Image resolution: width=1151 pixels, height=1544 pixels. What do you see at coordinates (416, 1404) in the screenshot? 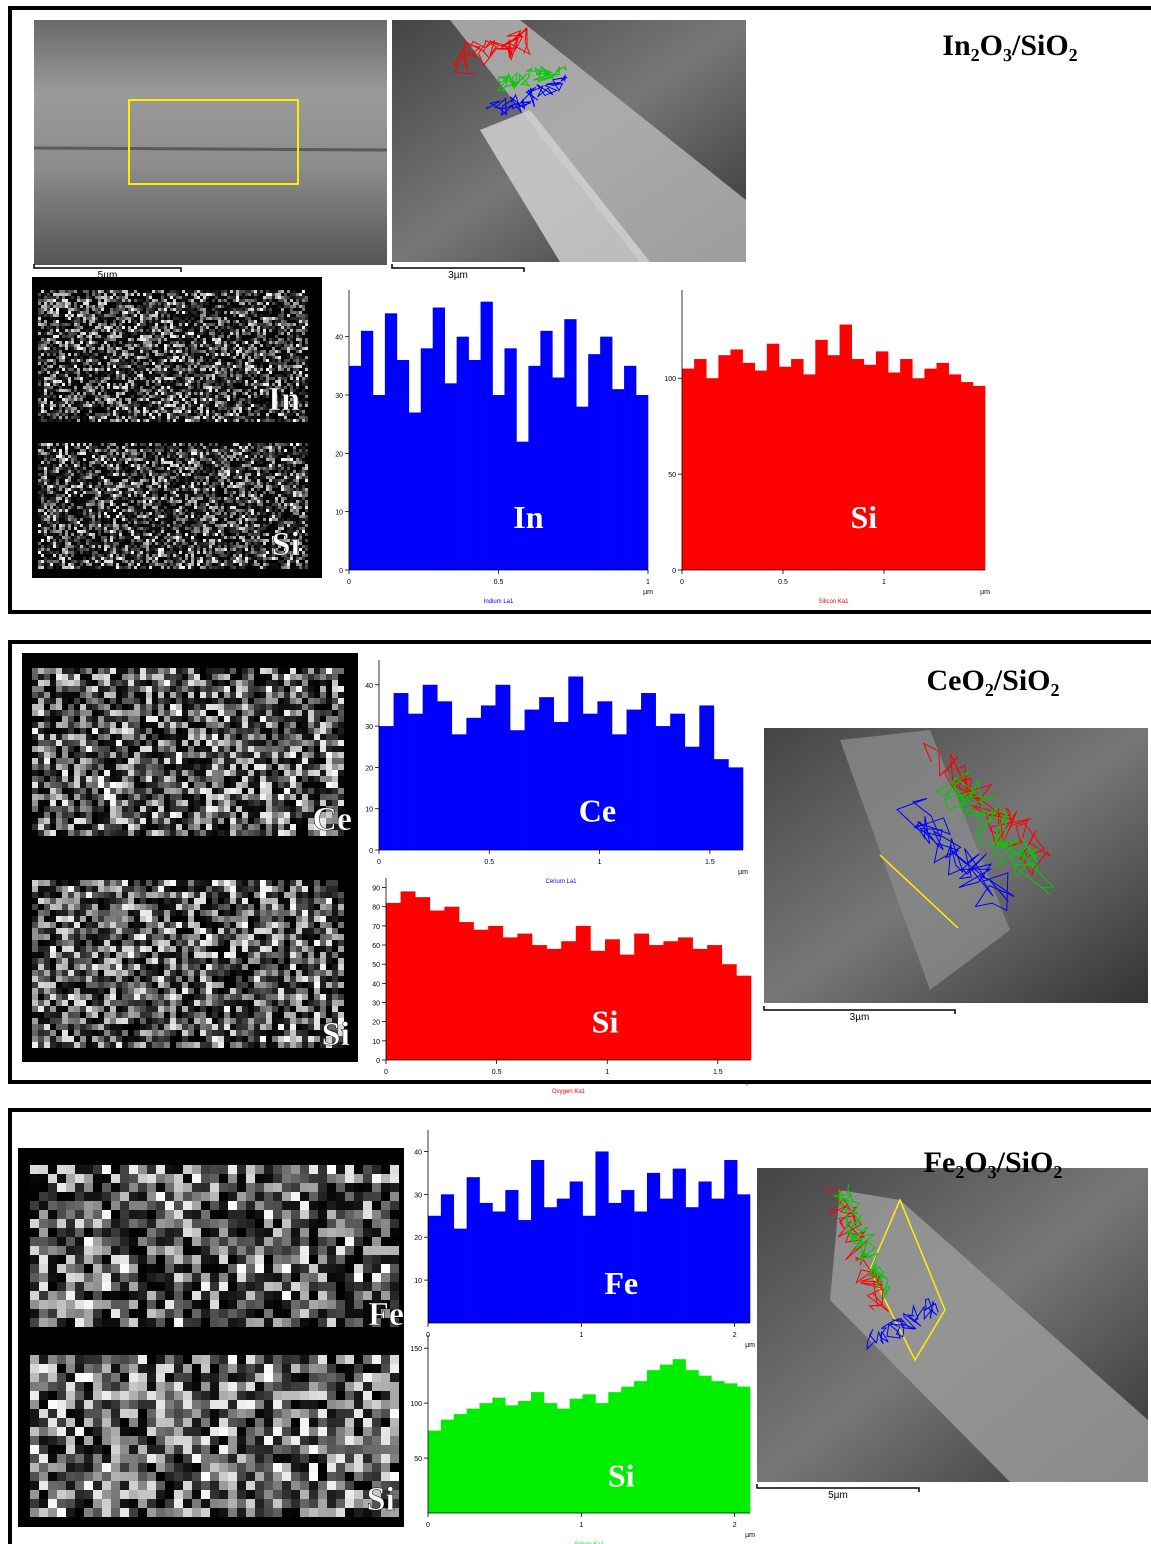
I see `y-tick-label: 100` at bounding box center [416, 1404].